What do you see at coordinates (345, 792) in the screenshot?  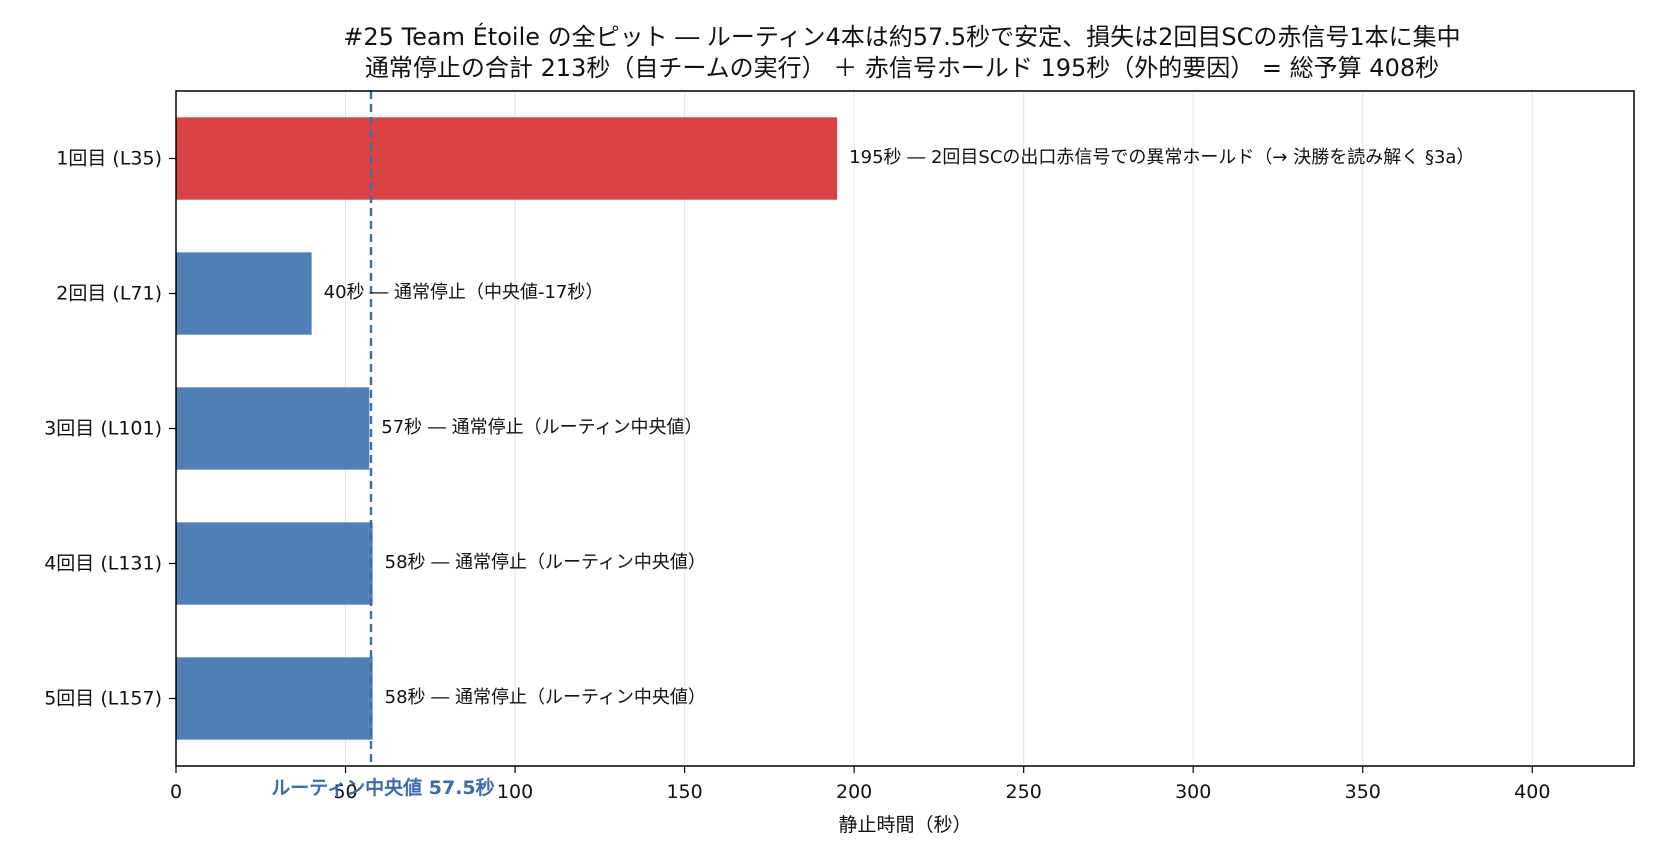 I see `x-tick-label: 50` at bounding box center [345, 792].